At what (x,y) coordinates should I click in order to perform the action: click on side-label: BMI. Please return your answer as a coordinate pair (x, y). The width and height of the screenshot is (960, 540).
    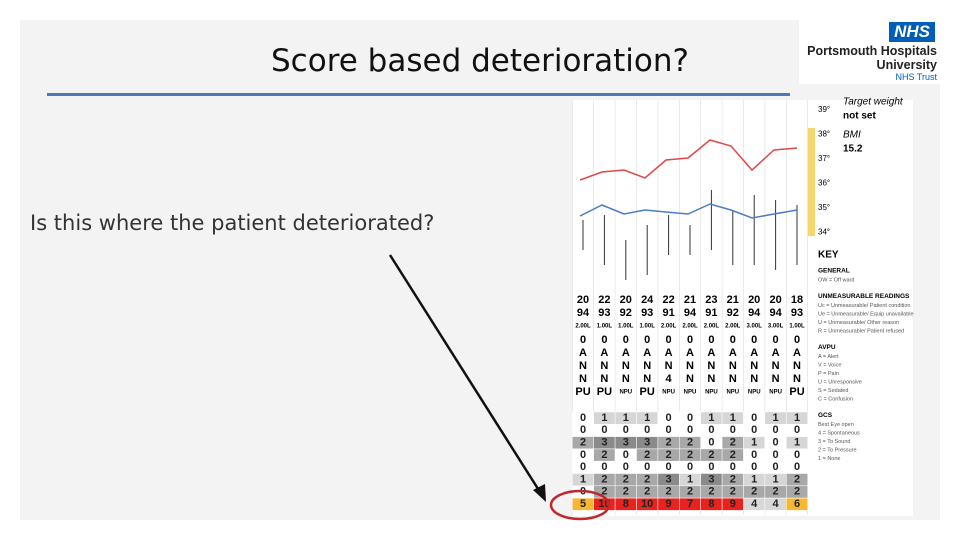
    Looking at the image, I should click on (852, 135).